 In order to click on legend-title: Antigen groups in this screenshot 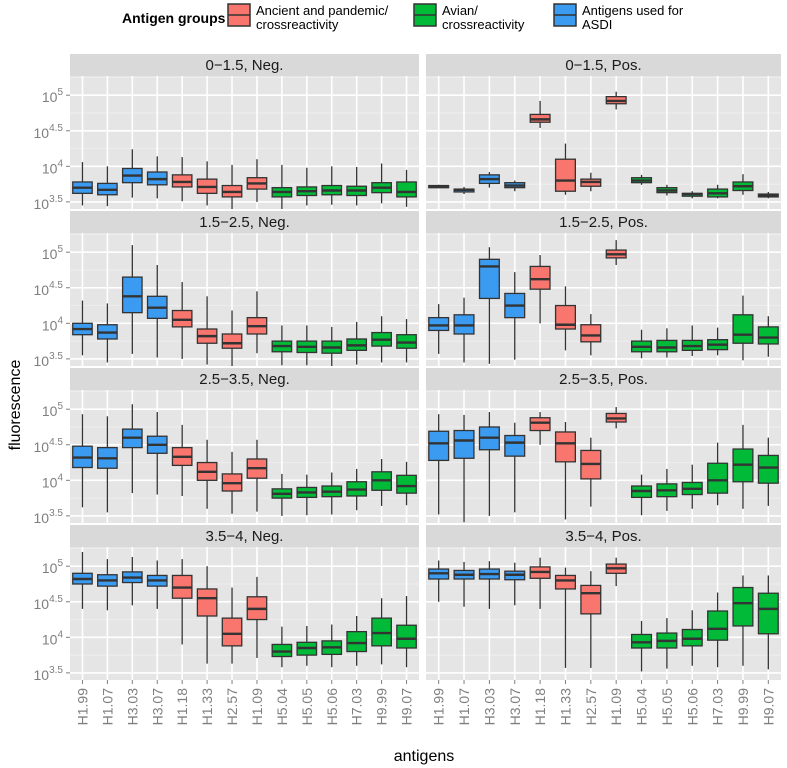, I will do `click(174, 18)`.